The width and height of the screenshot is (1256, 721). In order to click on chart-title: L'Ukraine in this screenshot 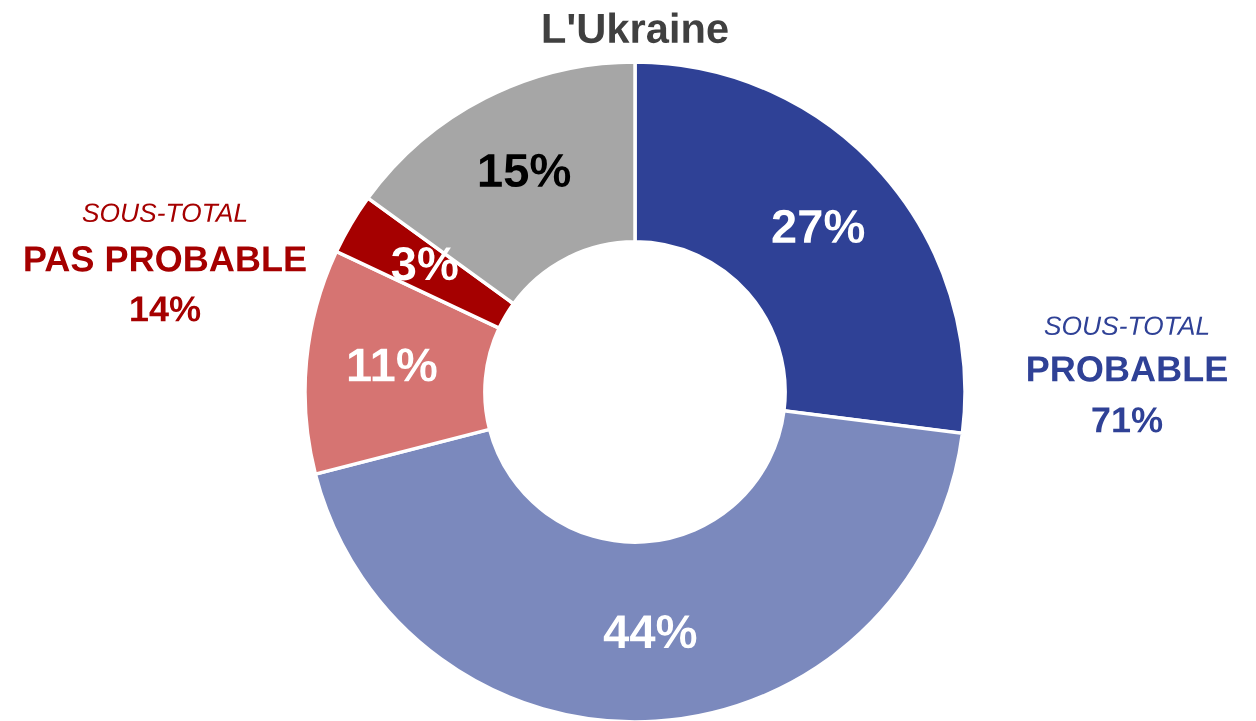, I will do `click(635, 28)`.